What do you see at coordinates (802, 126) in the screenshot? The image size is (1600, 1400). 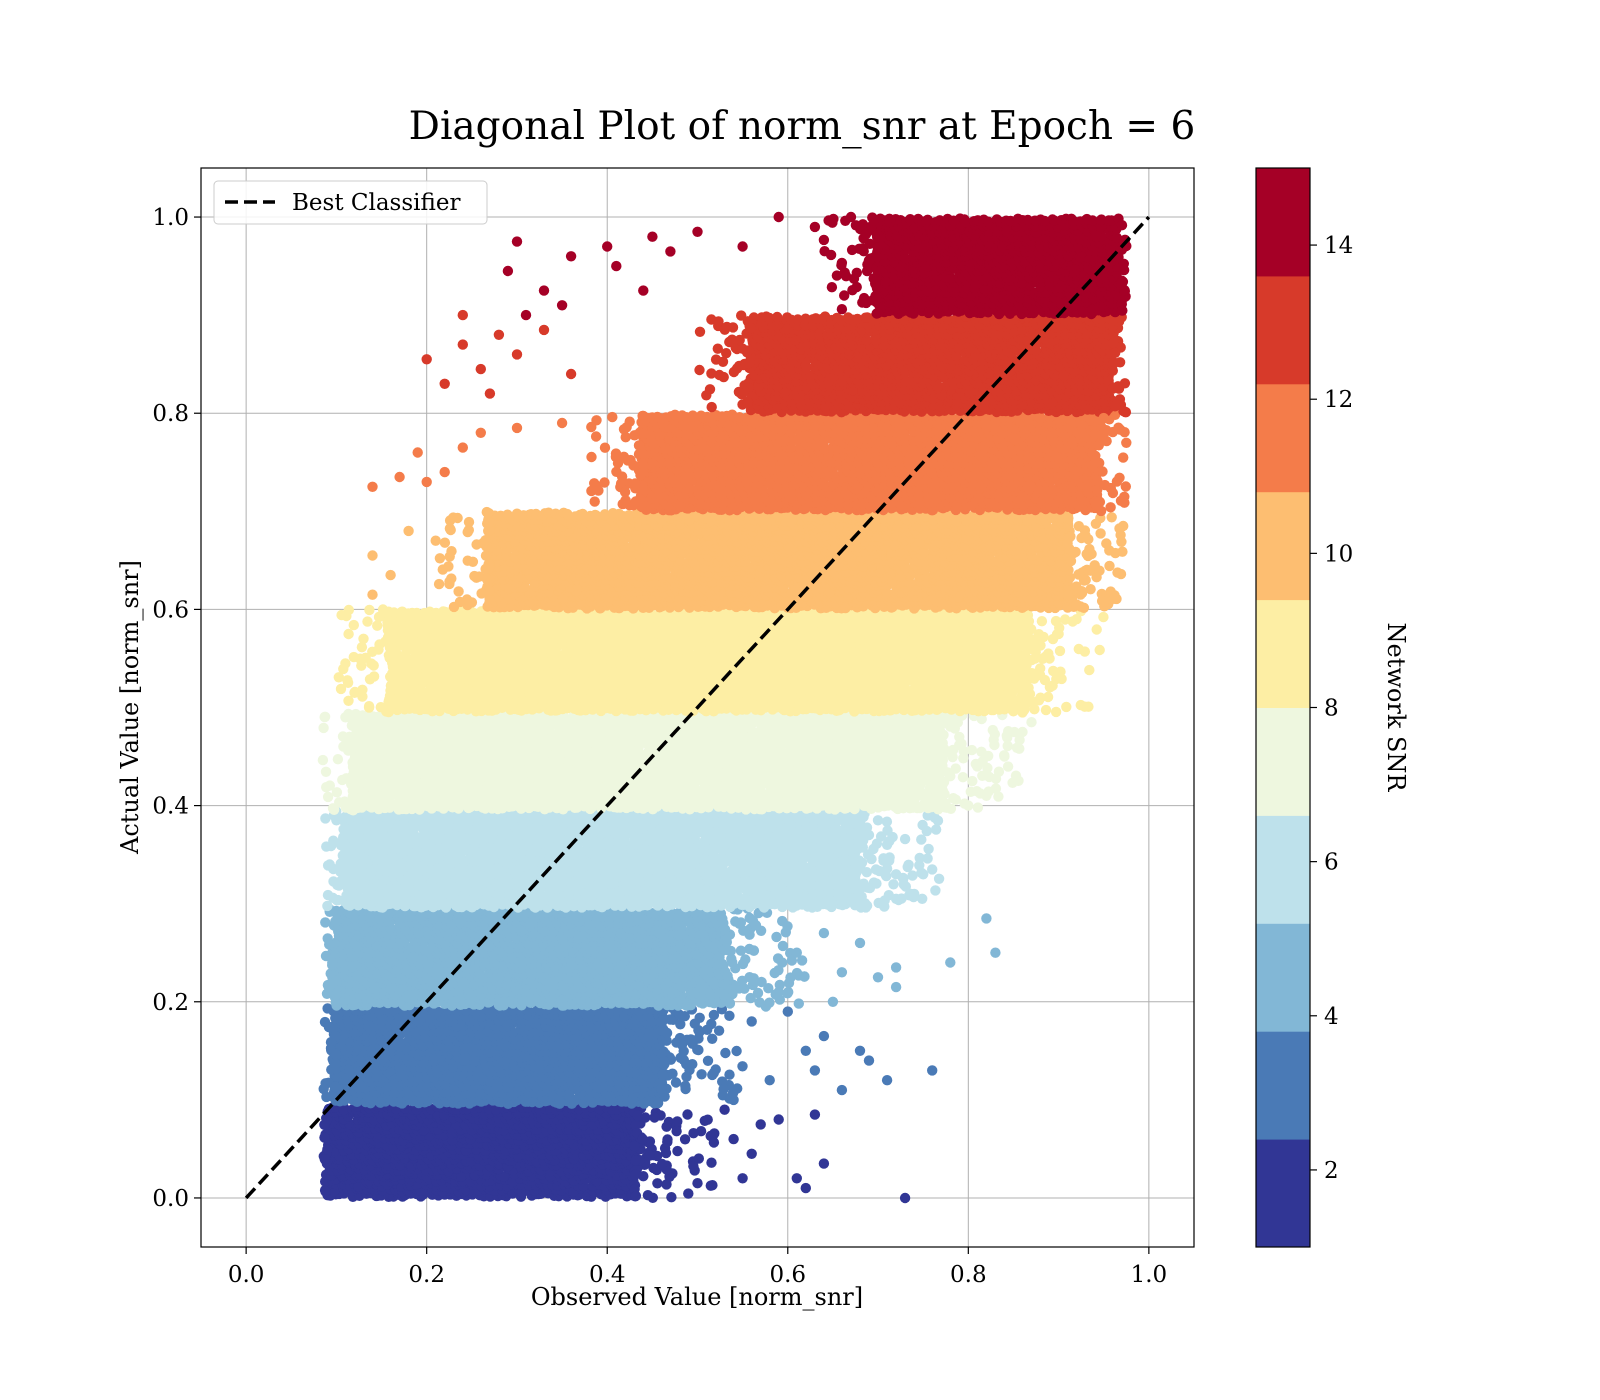 I see `chart-title: Diagonal Plot of norm_snr at Epoch = 6` at bounding box center [802, 126].